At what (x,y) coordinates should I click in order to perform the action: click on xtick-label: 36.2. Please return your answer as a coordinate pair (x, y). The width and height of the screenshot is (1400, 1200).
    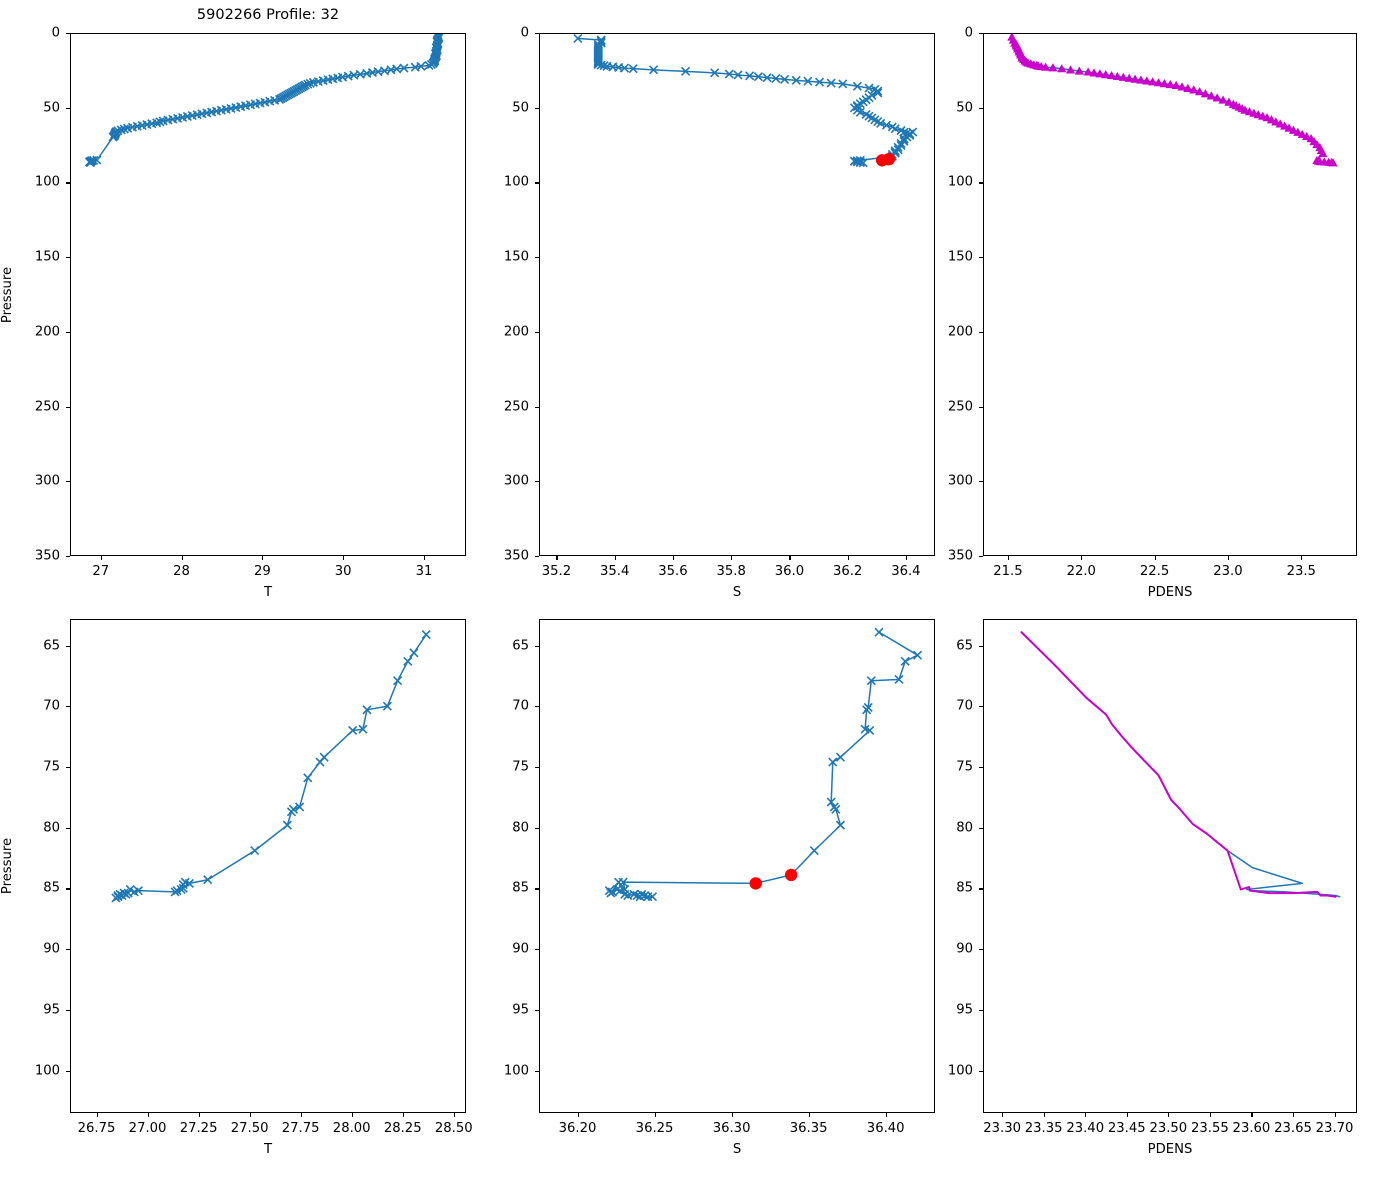
    Looking at the image, I should click on (847, 571).